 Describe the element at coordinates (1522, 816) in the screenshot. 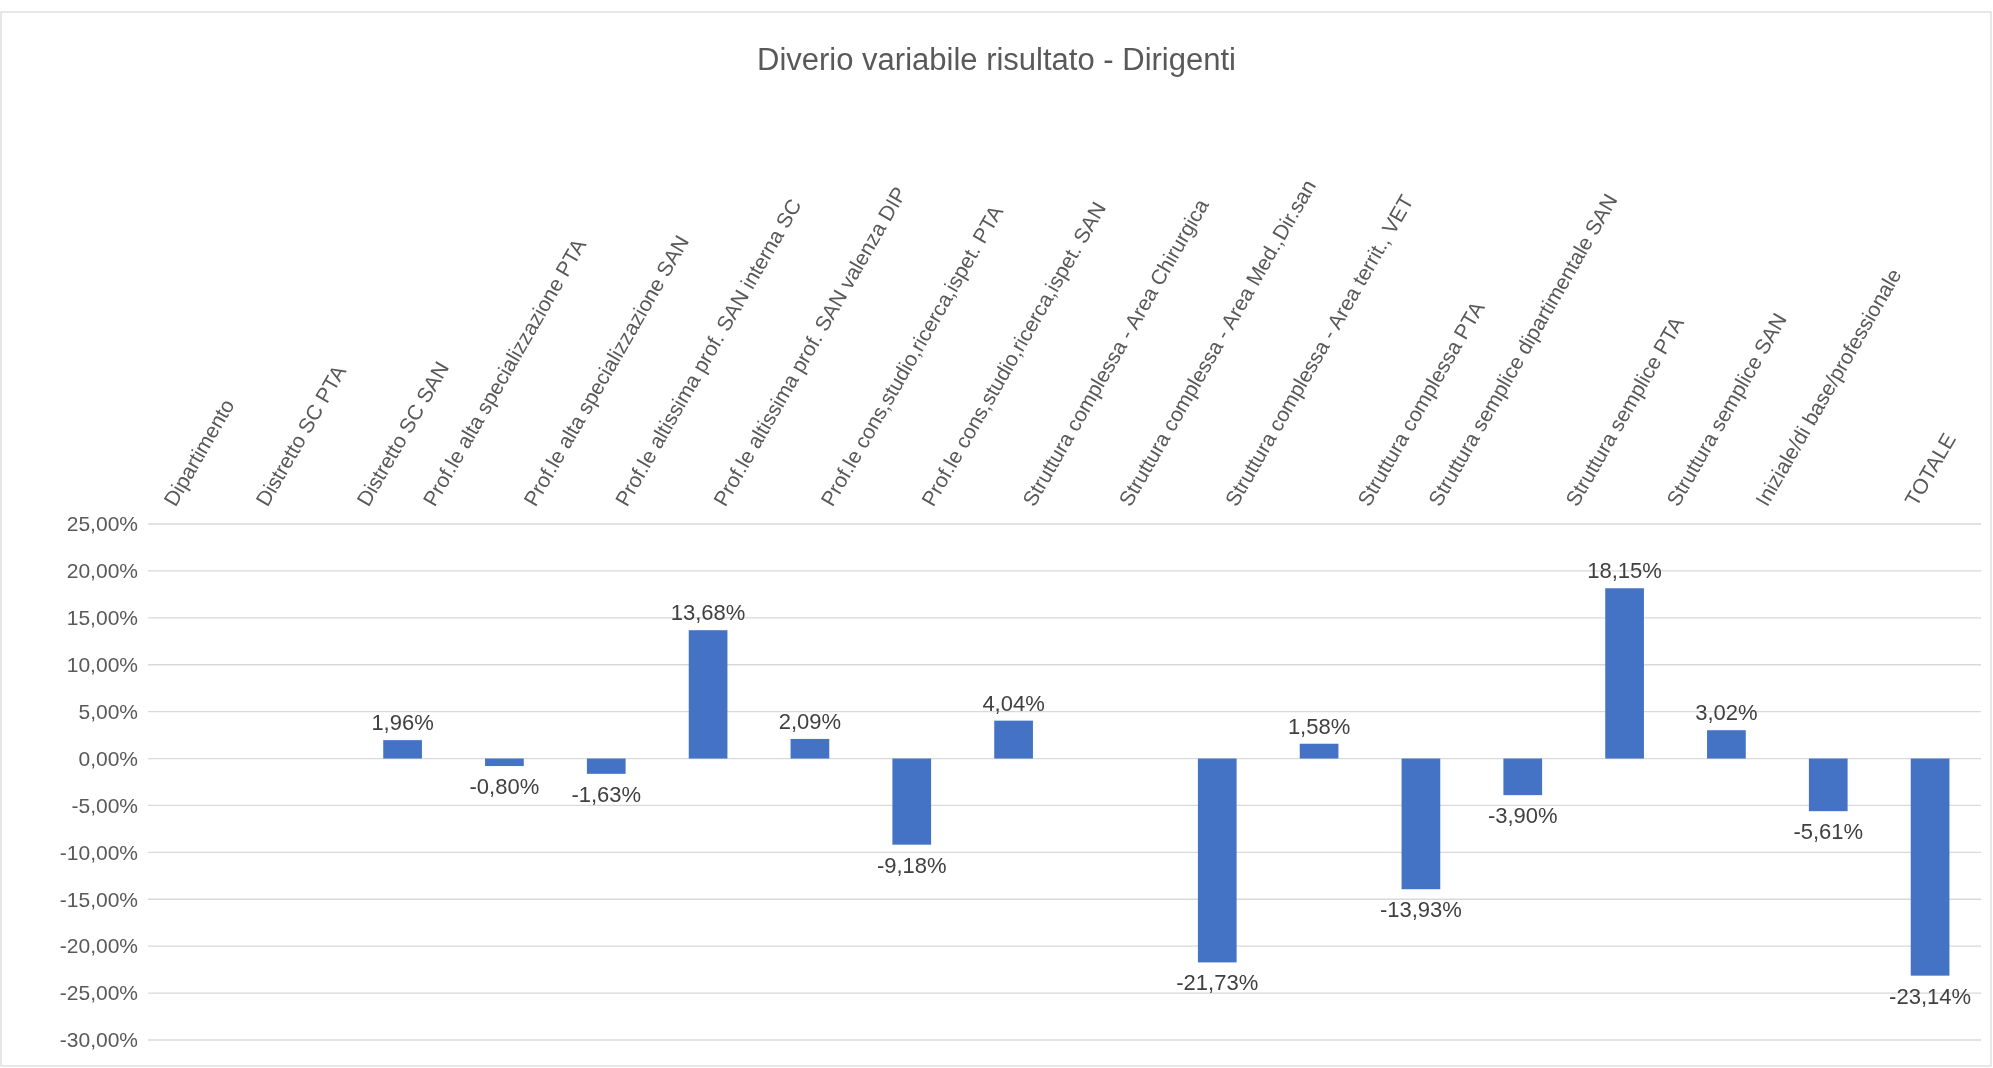

I see `data-label: -3,90%` at that location.